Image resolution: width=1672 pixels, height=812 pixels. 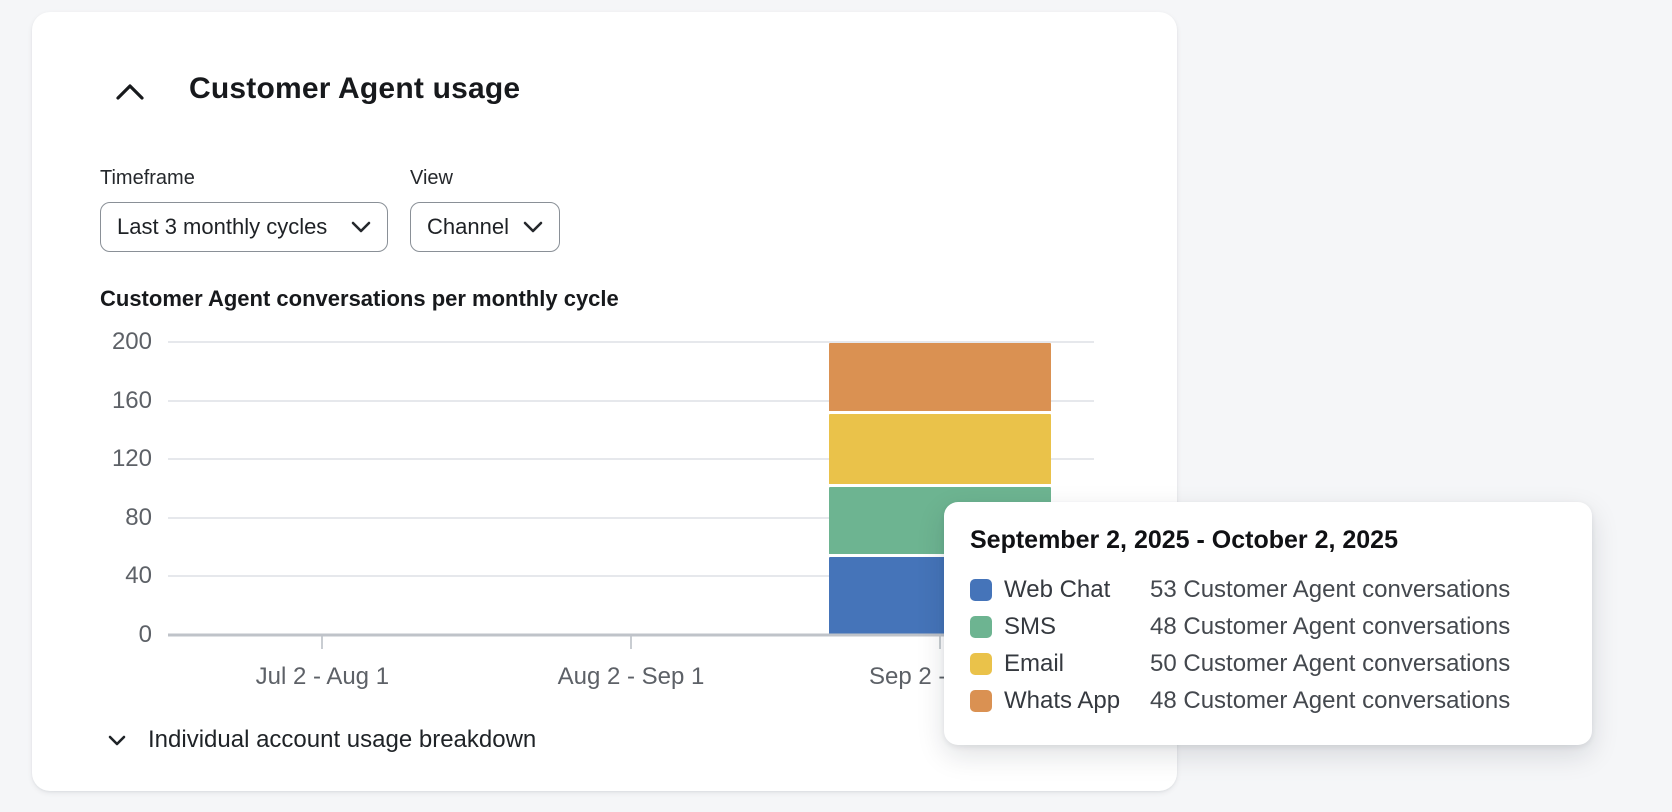 What do you see at coordinates (981, 700) in the screenshot?
I see `legend-swatch-whats-app` at bounding box center [981, 700].